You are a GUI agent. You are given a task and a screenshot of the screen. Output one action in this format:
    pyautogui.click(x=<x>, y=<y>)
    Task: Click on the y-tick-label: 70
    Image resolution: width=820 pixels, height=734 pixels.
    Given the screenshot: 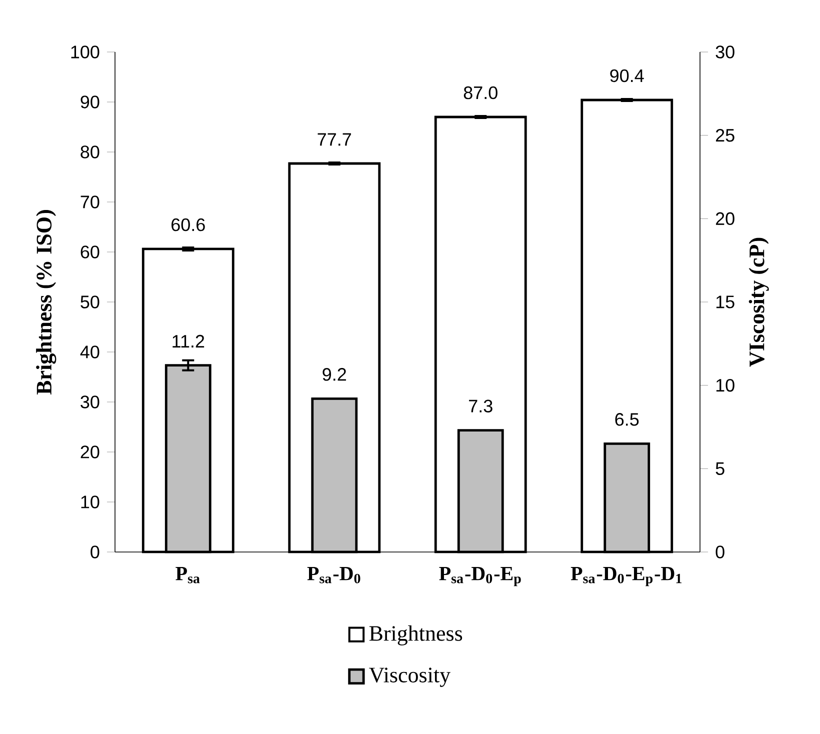 What is the action you would take?
    pyautogui.click(x=90, y=202)
    